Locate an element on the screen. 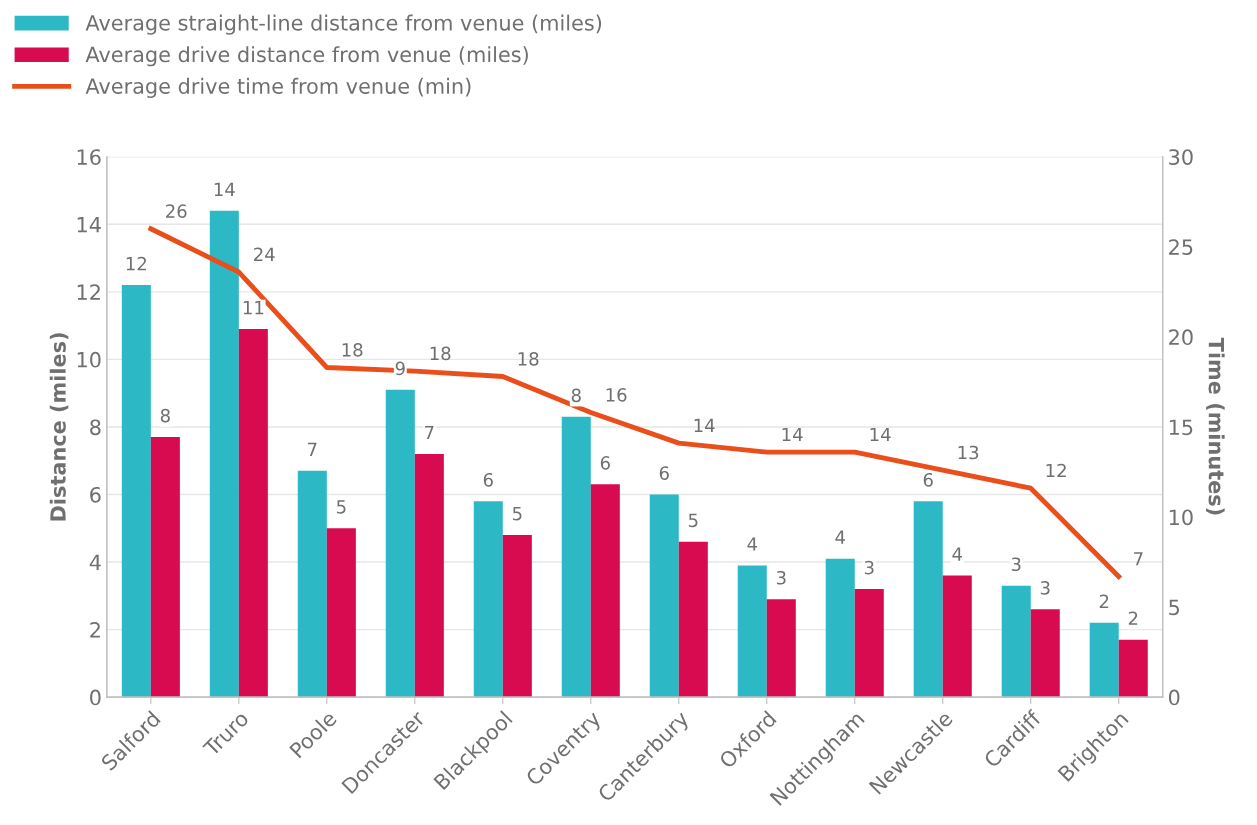 Image resolution: width=1257 pixels, height=825 pixels. legend-label: Average straight-line distance from venue (miles) is located at coordinates (343, 24).